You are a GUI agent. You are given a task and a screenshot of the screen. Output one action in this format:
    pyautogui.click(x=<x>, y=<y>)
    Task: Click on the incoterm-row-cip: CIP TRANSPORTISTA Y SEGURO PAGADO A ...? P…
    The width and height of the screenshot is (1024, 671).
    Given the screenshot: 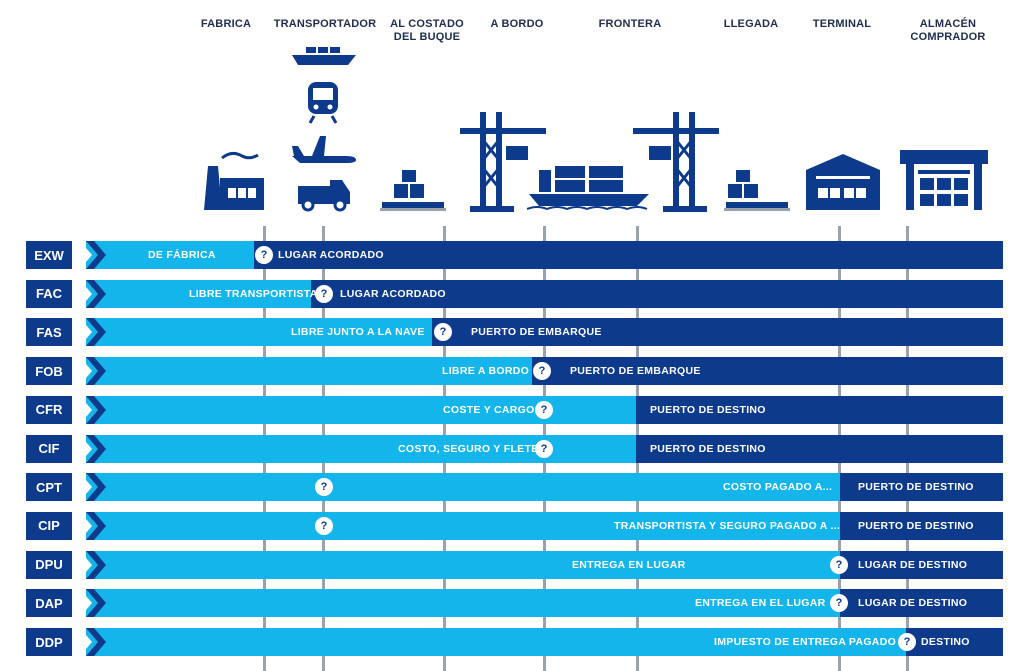 What is the action you would take?
    pyautogui.click(x=514, y=525)
    